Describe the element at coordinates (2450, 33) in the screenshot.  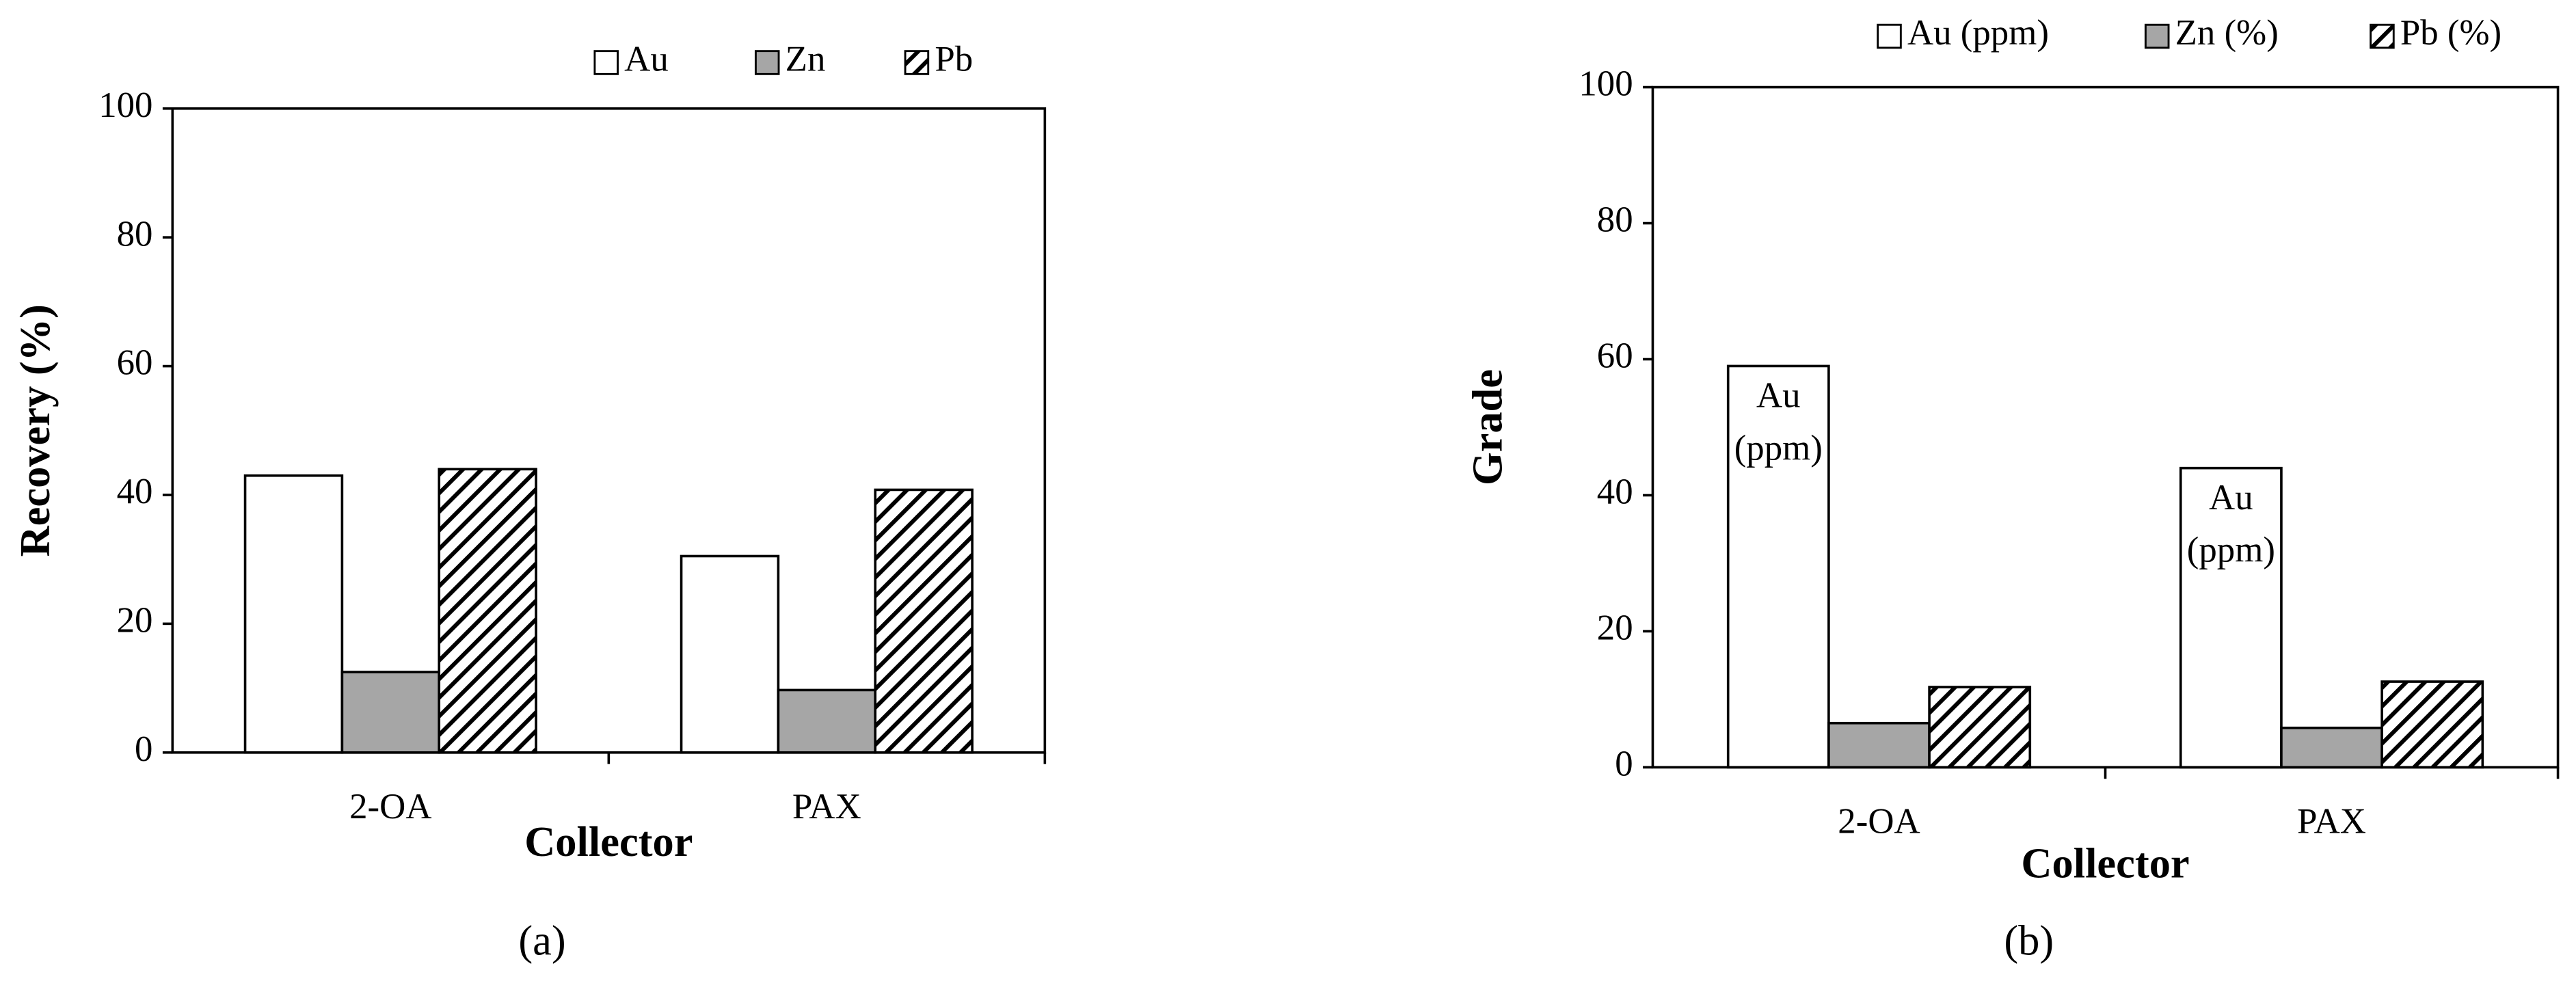
I see `legend-label: Pb (%)` at that location.